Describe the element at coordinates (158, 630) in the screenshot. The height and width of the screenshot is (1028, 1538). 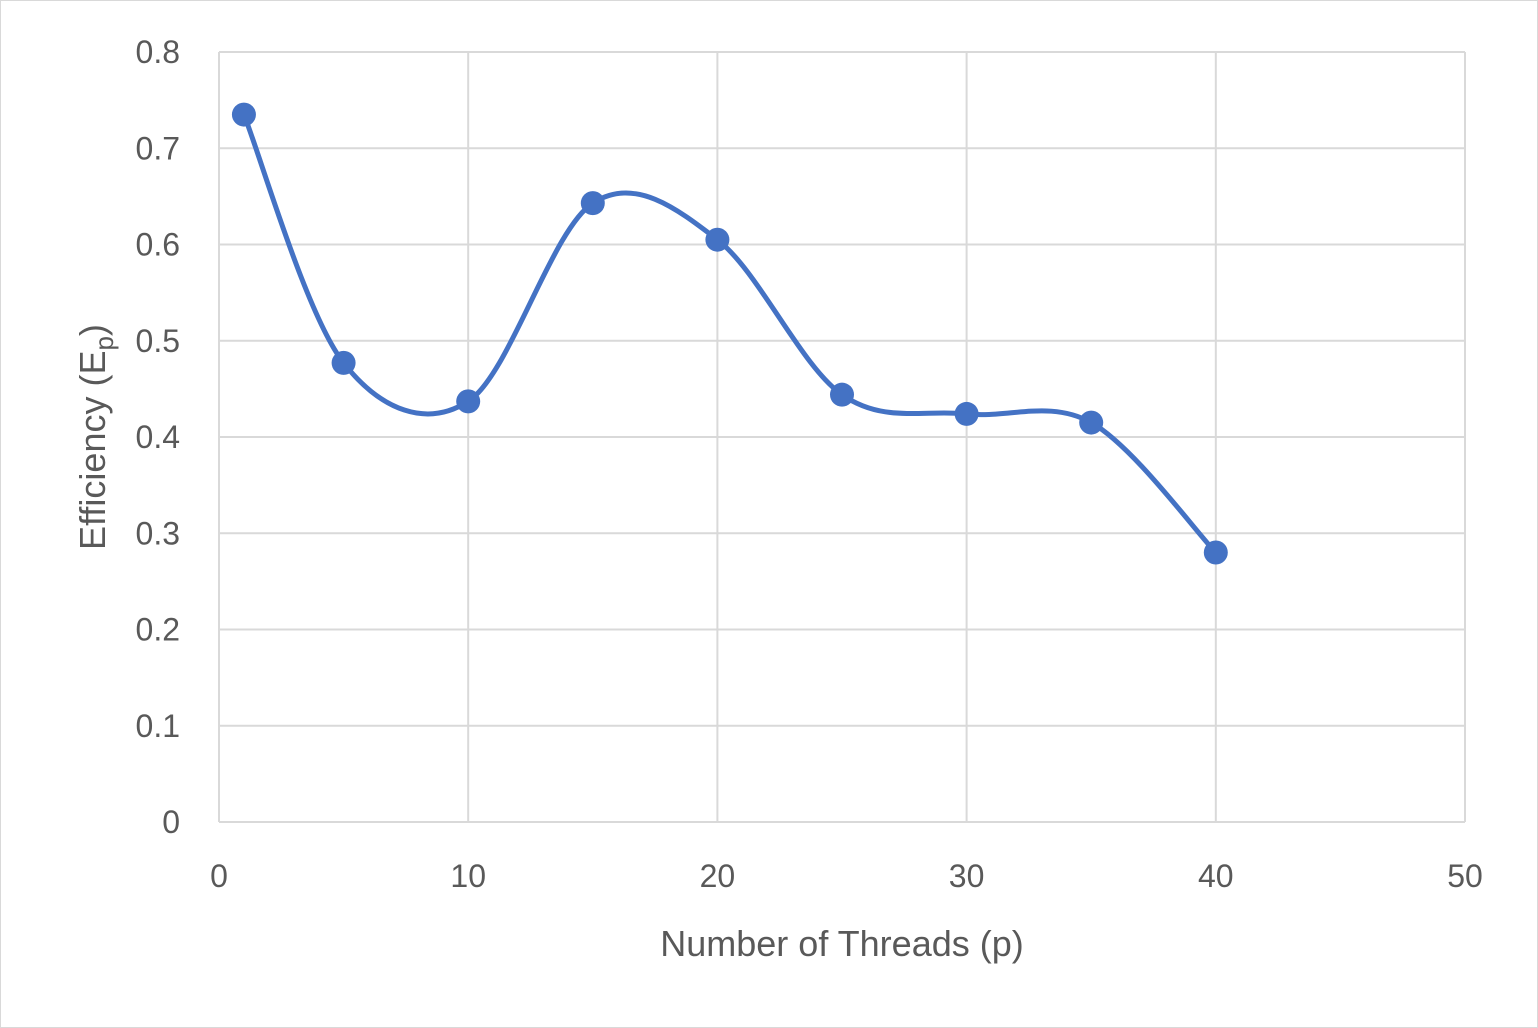
I see `y-tick-label: 0.2` at that location.